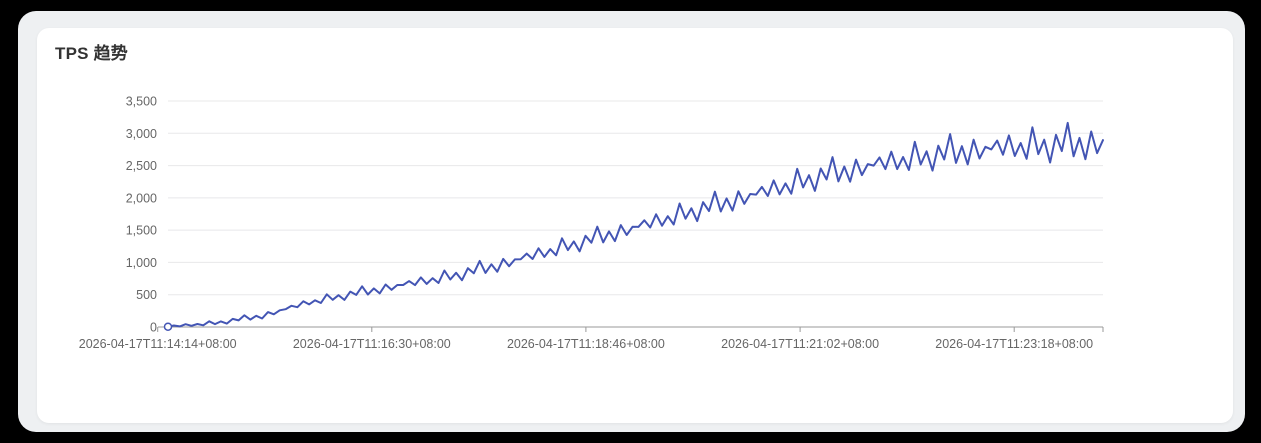 The image size is (1261, 443). Describe the element at coordinates (91, 53) in the screenshot. I see `chart-title: TPS 趋势` at that location.